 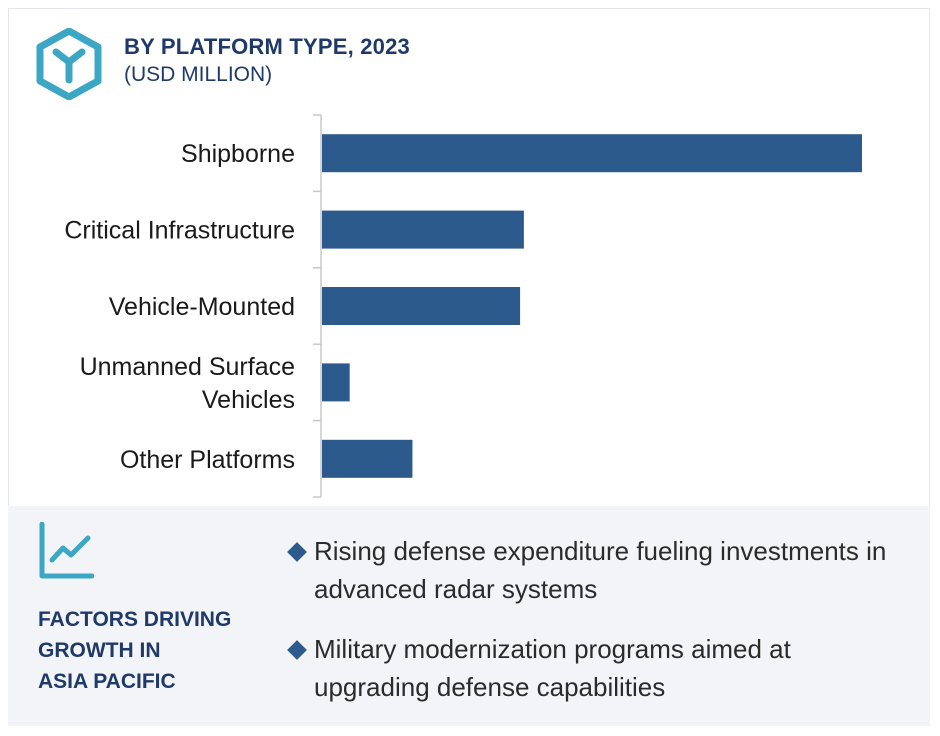 What do you see at coordinates (187, 367) in the screenshot?
I see `category-label-line: Unmanned Surface` at bounding box center [187, 367].